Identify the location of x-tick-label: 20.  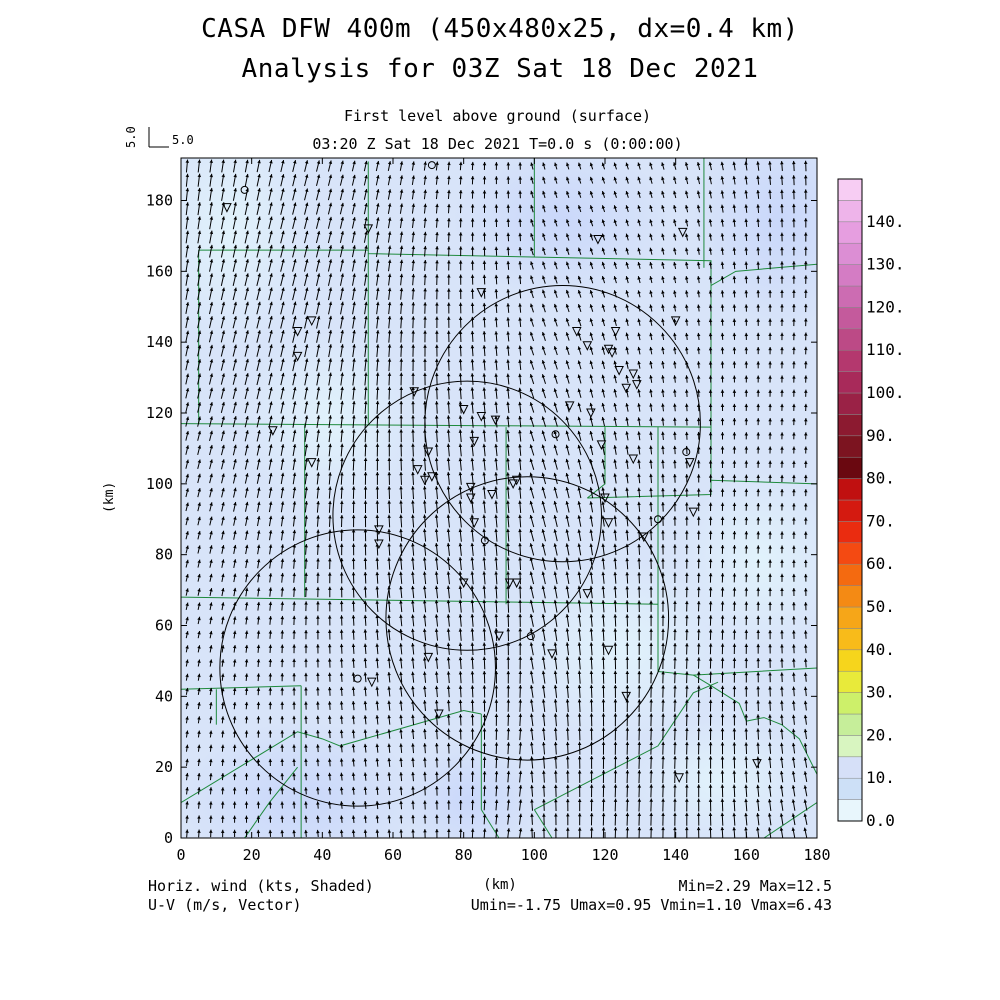
(252, 855).